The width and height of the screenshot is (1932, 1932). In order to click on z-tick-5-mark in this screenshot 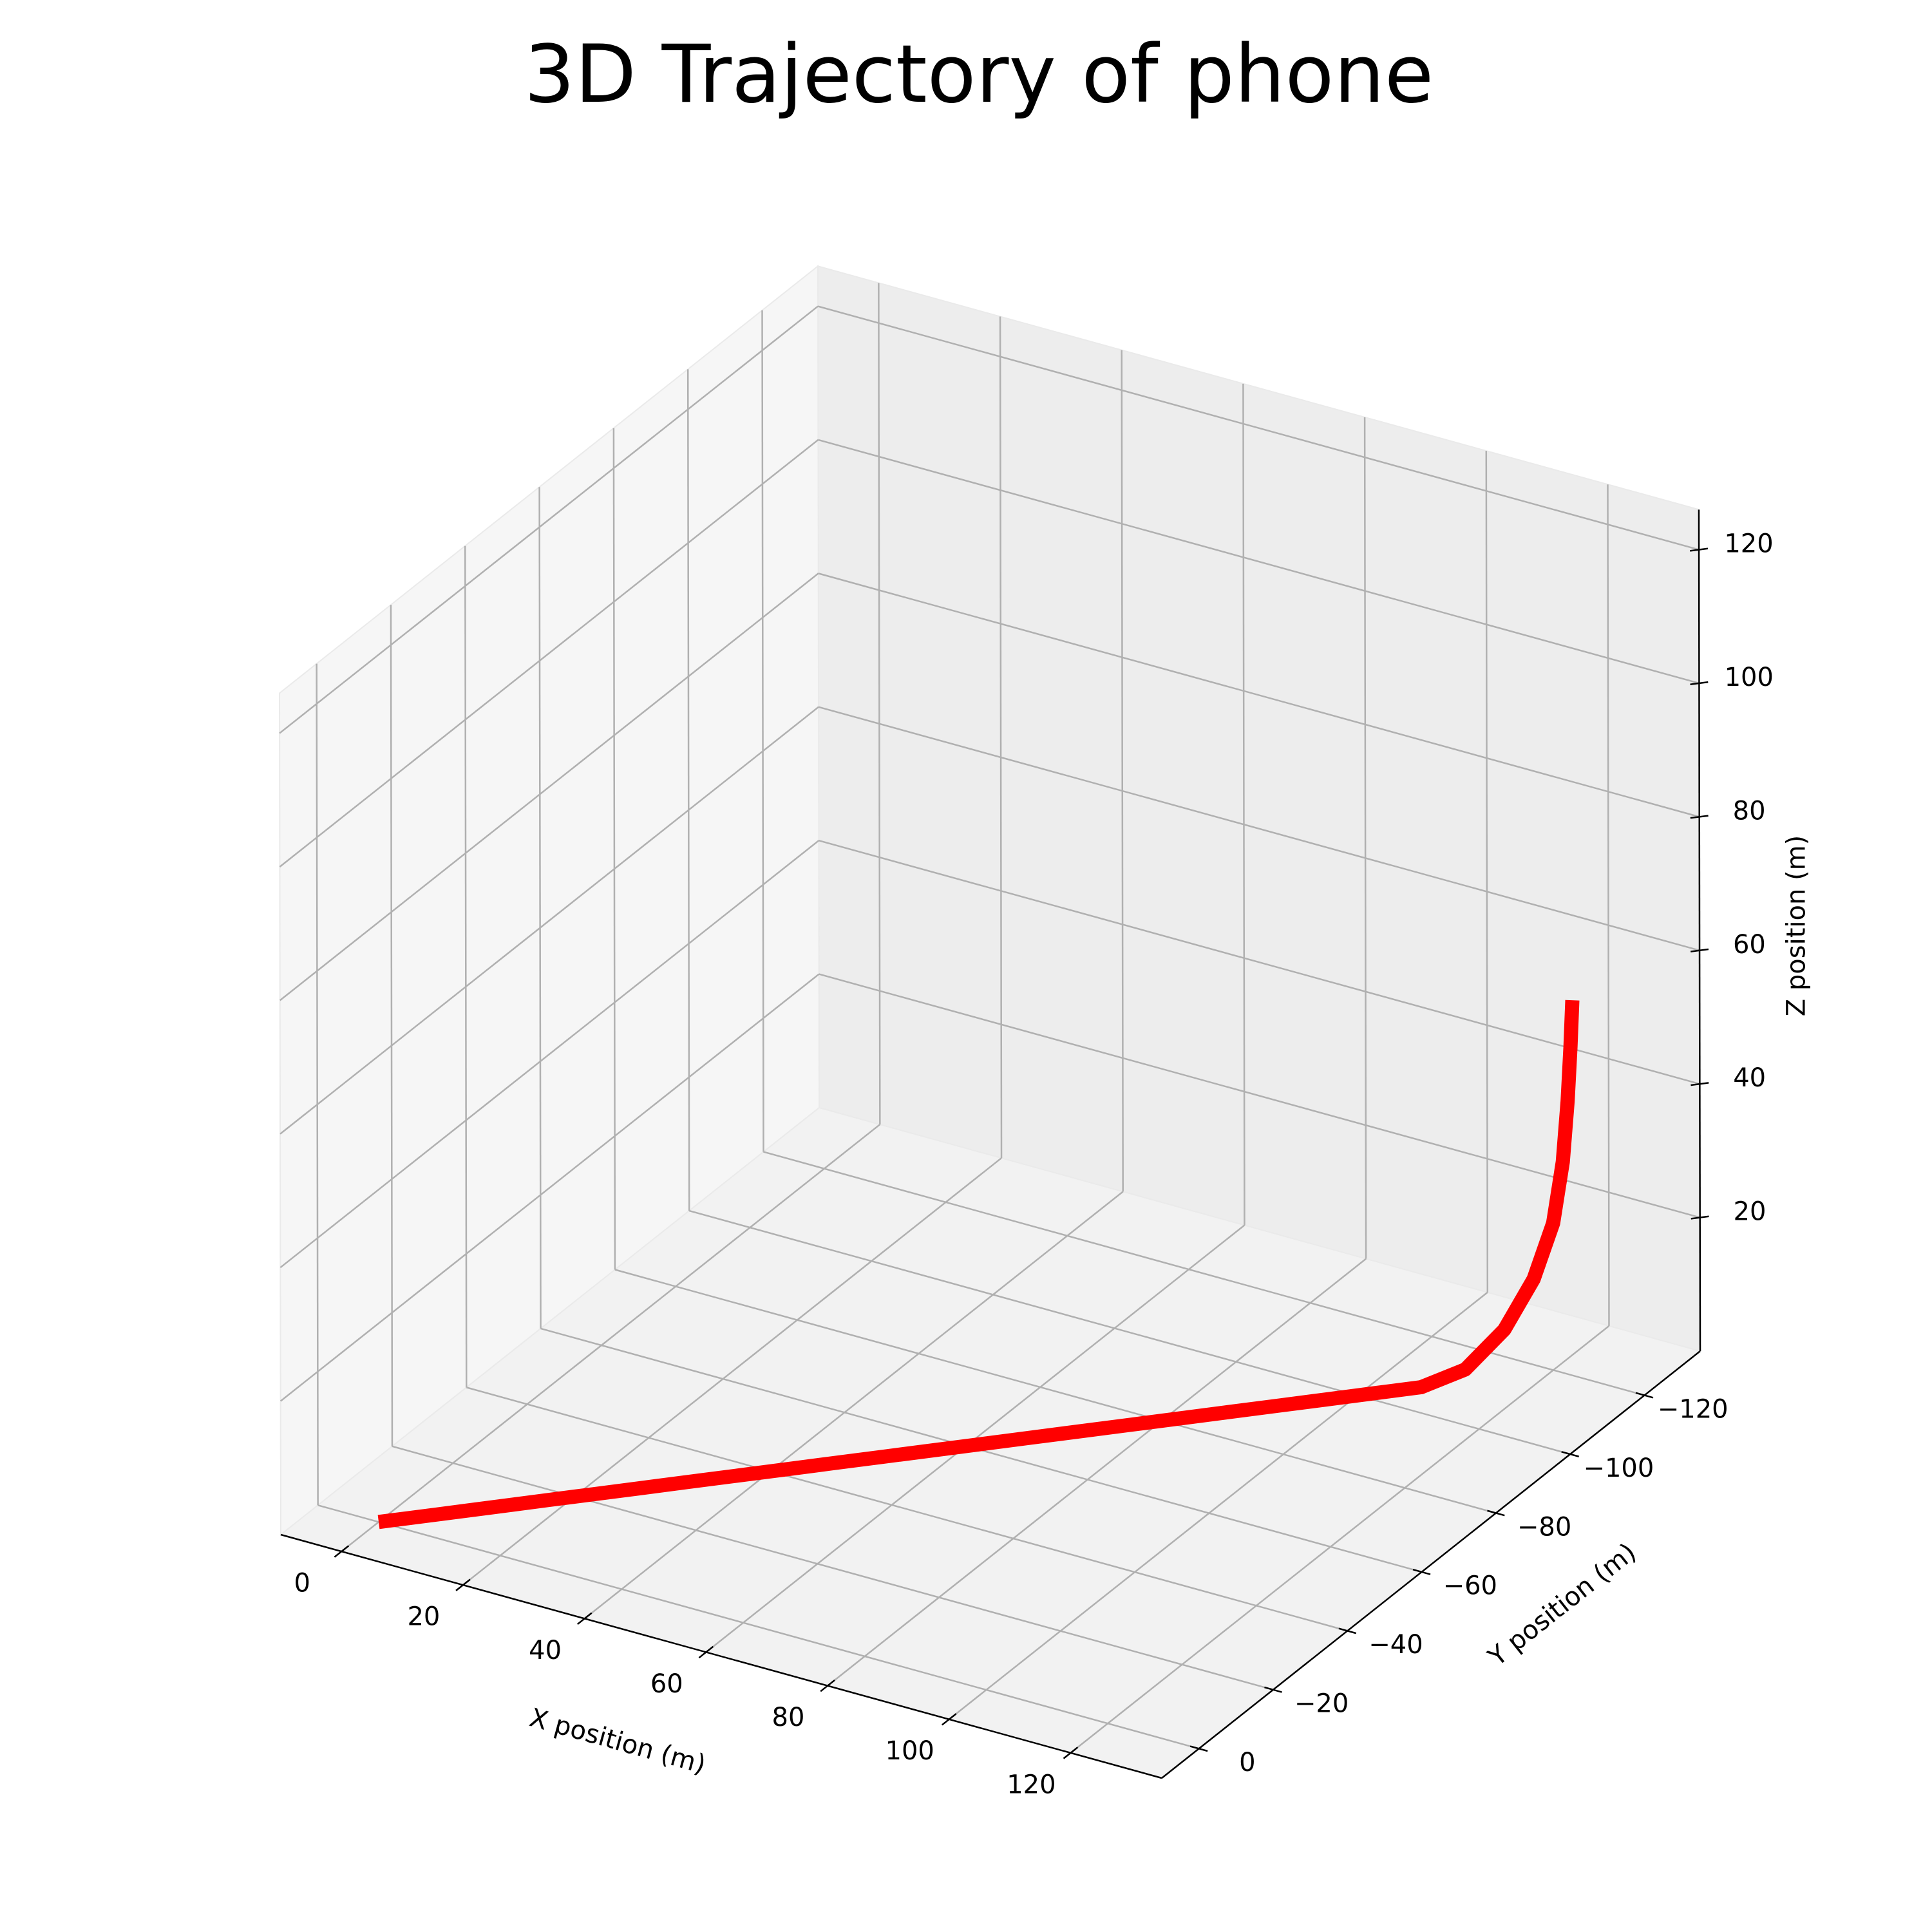, I will do `click(1700, 549)`.